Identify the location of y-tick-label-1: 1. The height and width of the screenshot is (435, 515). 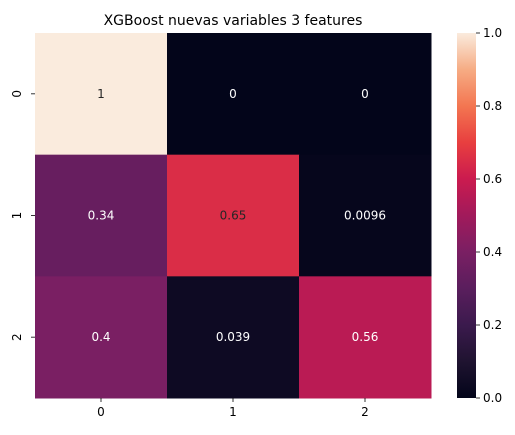
(17, 216).